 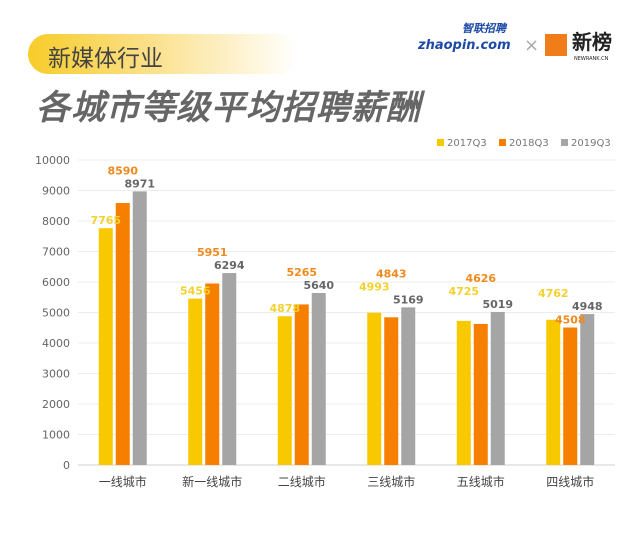 What do you see at coordinates (374, 286) in the screenshot?
I see `data-label: 4993` at bounding box center [374, 286].